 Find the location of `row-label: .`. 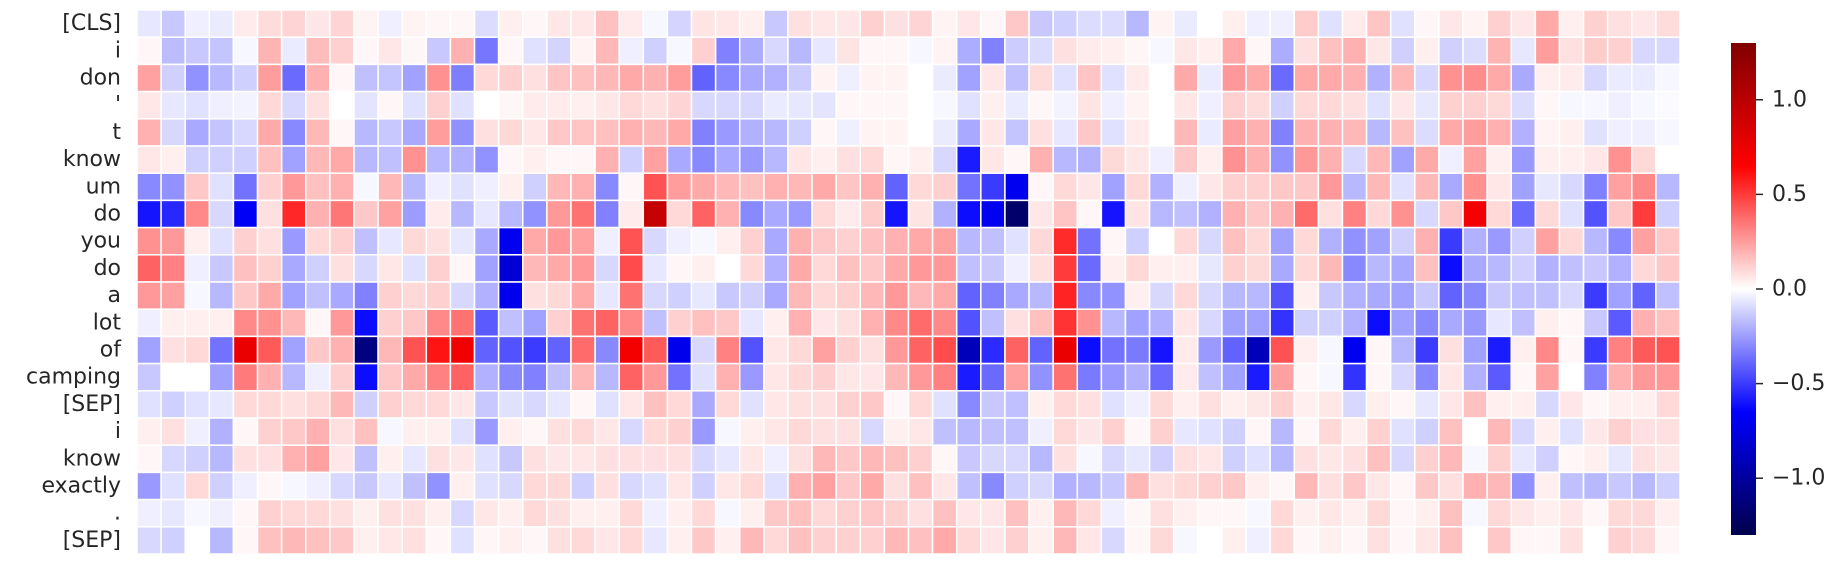

row-label: . is located at coordinates (117, 513).